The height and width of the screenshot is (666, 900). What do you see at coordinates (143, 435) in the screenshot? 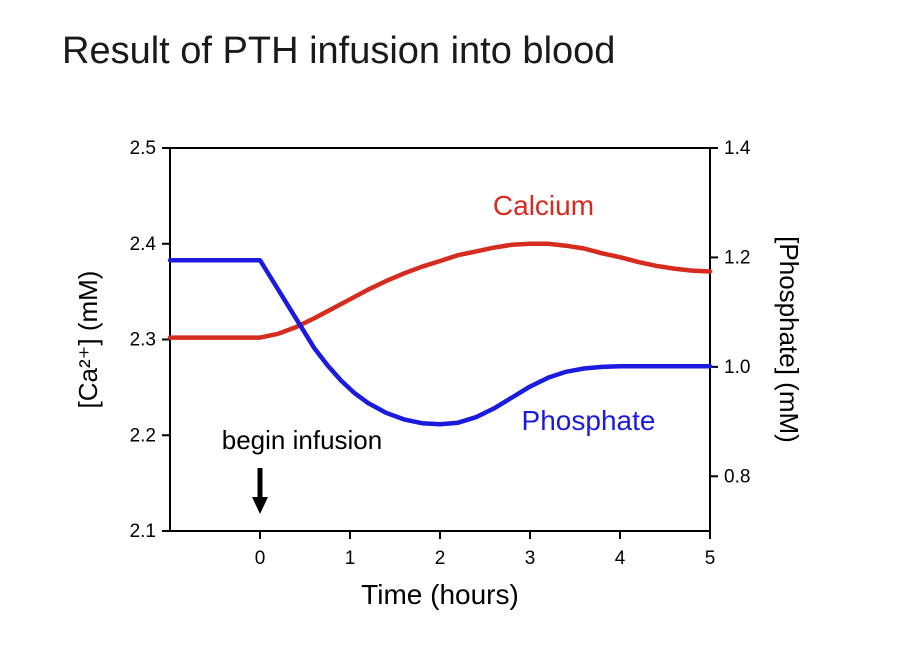
I see `left-axis-tick-label: 2.2` at bounding box center [143, 435].